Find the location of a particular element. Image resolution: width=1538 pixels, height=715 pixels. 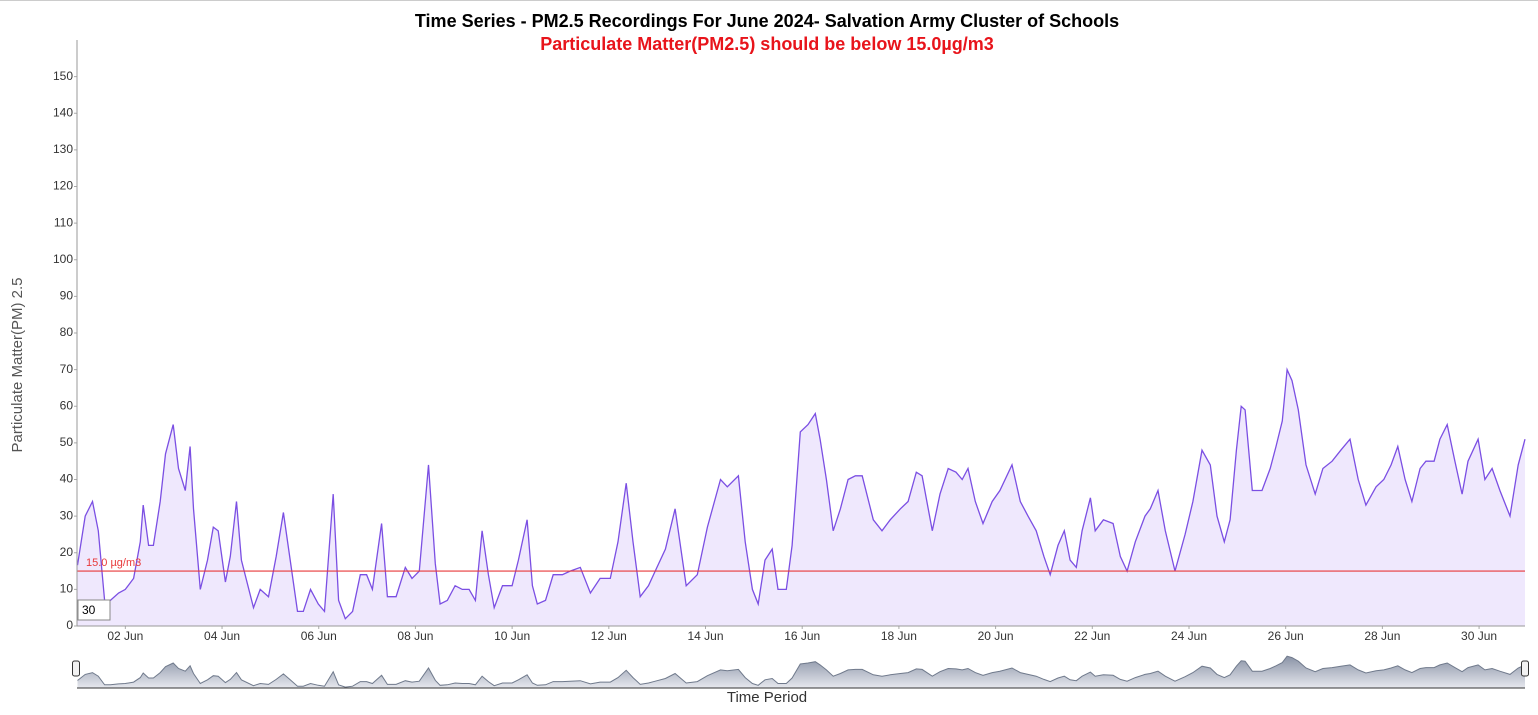

range-input is located at coordinates (94, 610).